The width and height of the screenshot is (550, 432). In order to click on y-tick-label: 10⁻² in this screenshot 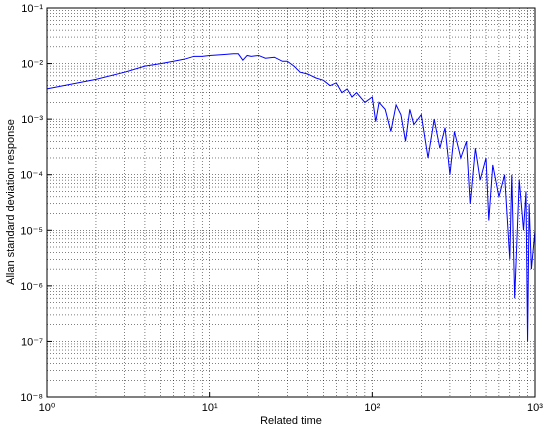, I will do `click(32, 65)`.